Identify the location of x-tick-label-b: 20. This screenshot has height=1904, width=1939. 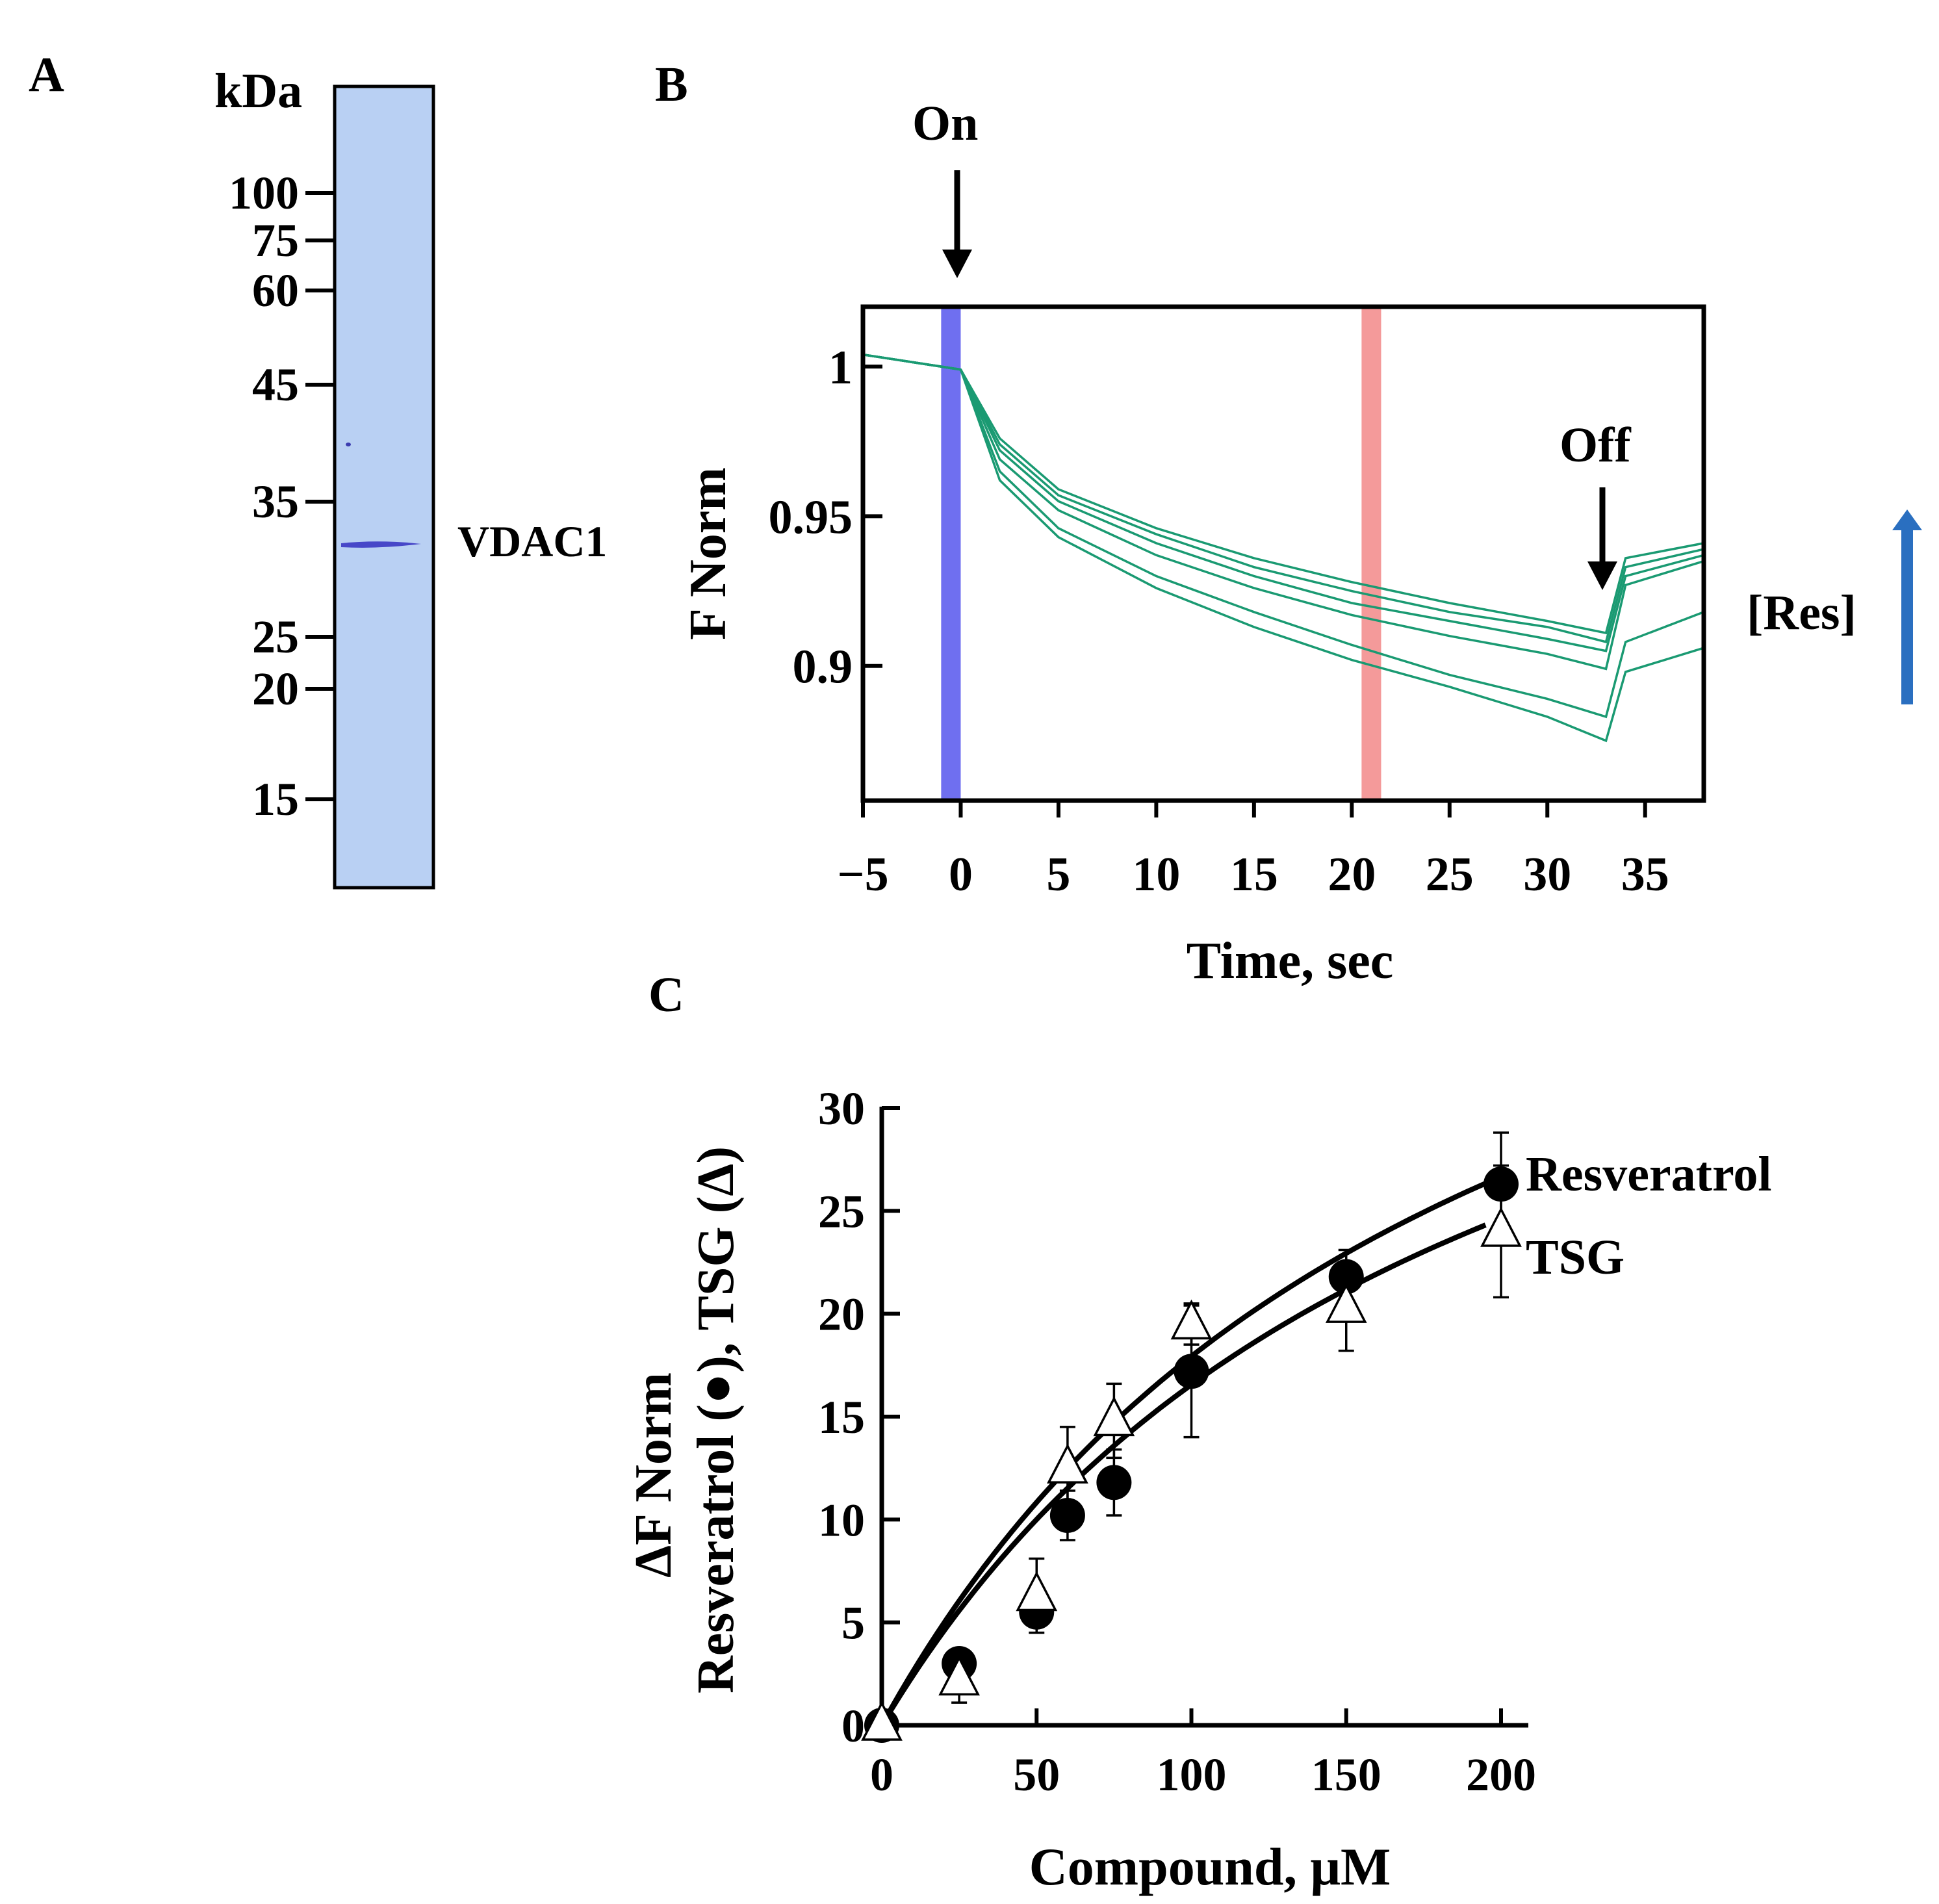
(1352, 875).